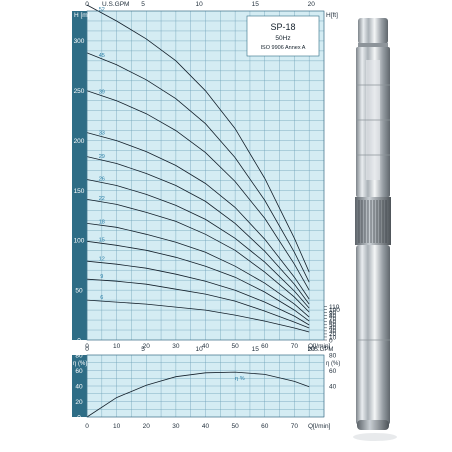 This screenshot has width=452, height=452. I want to click on tick-h-ft-50: 50, so click(333, 325).